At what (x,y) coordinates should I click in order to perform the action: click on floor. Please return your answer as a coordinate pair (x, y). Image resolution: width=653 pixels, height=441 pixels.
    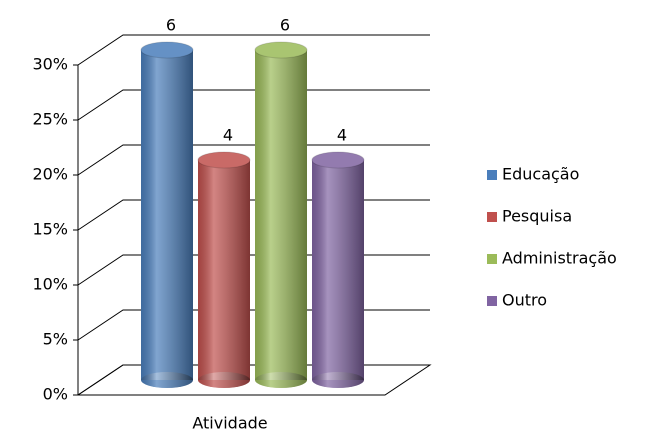
    Looking at the image, I should click on (254, 380).